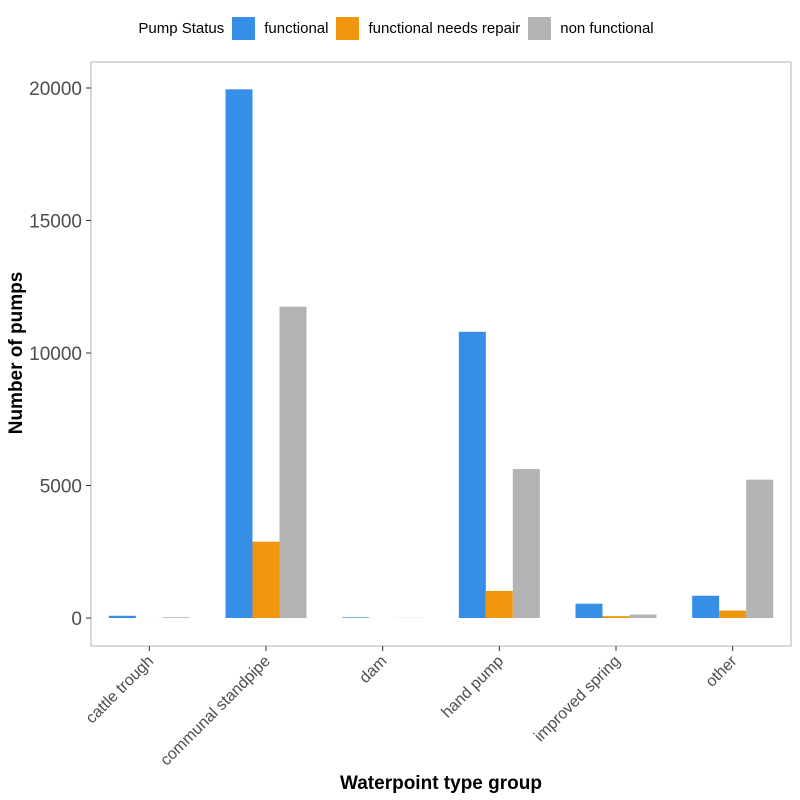 This screenshot has height=800, width=800. What do you see at coordinates (244, 28) in the screenshot?
I see `legend-swatch-functional` at bounding box center [244, 28].